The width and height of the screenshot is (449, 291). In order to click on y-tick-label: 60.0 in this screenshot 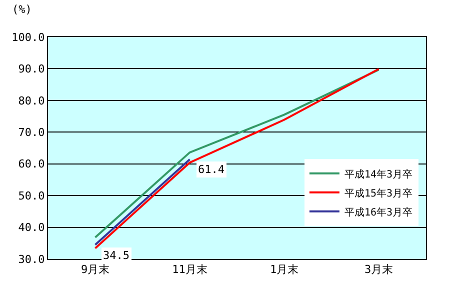, I will do `click(31, 164)`.